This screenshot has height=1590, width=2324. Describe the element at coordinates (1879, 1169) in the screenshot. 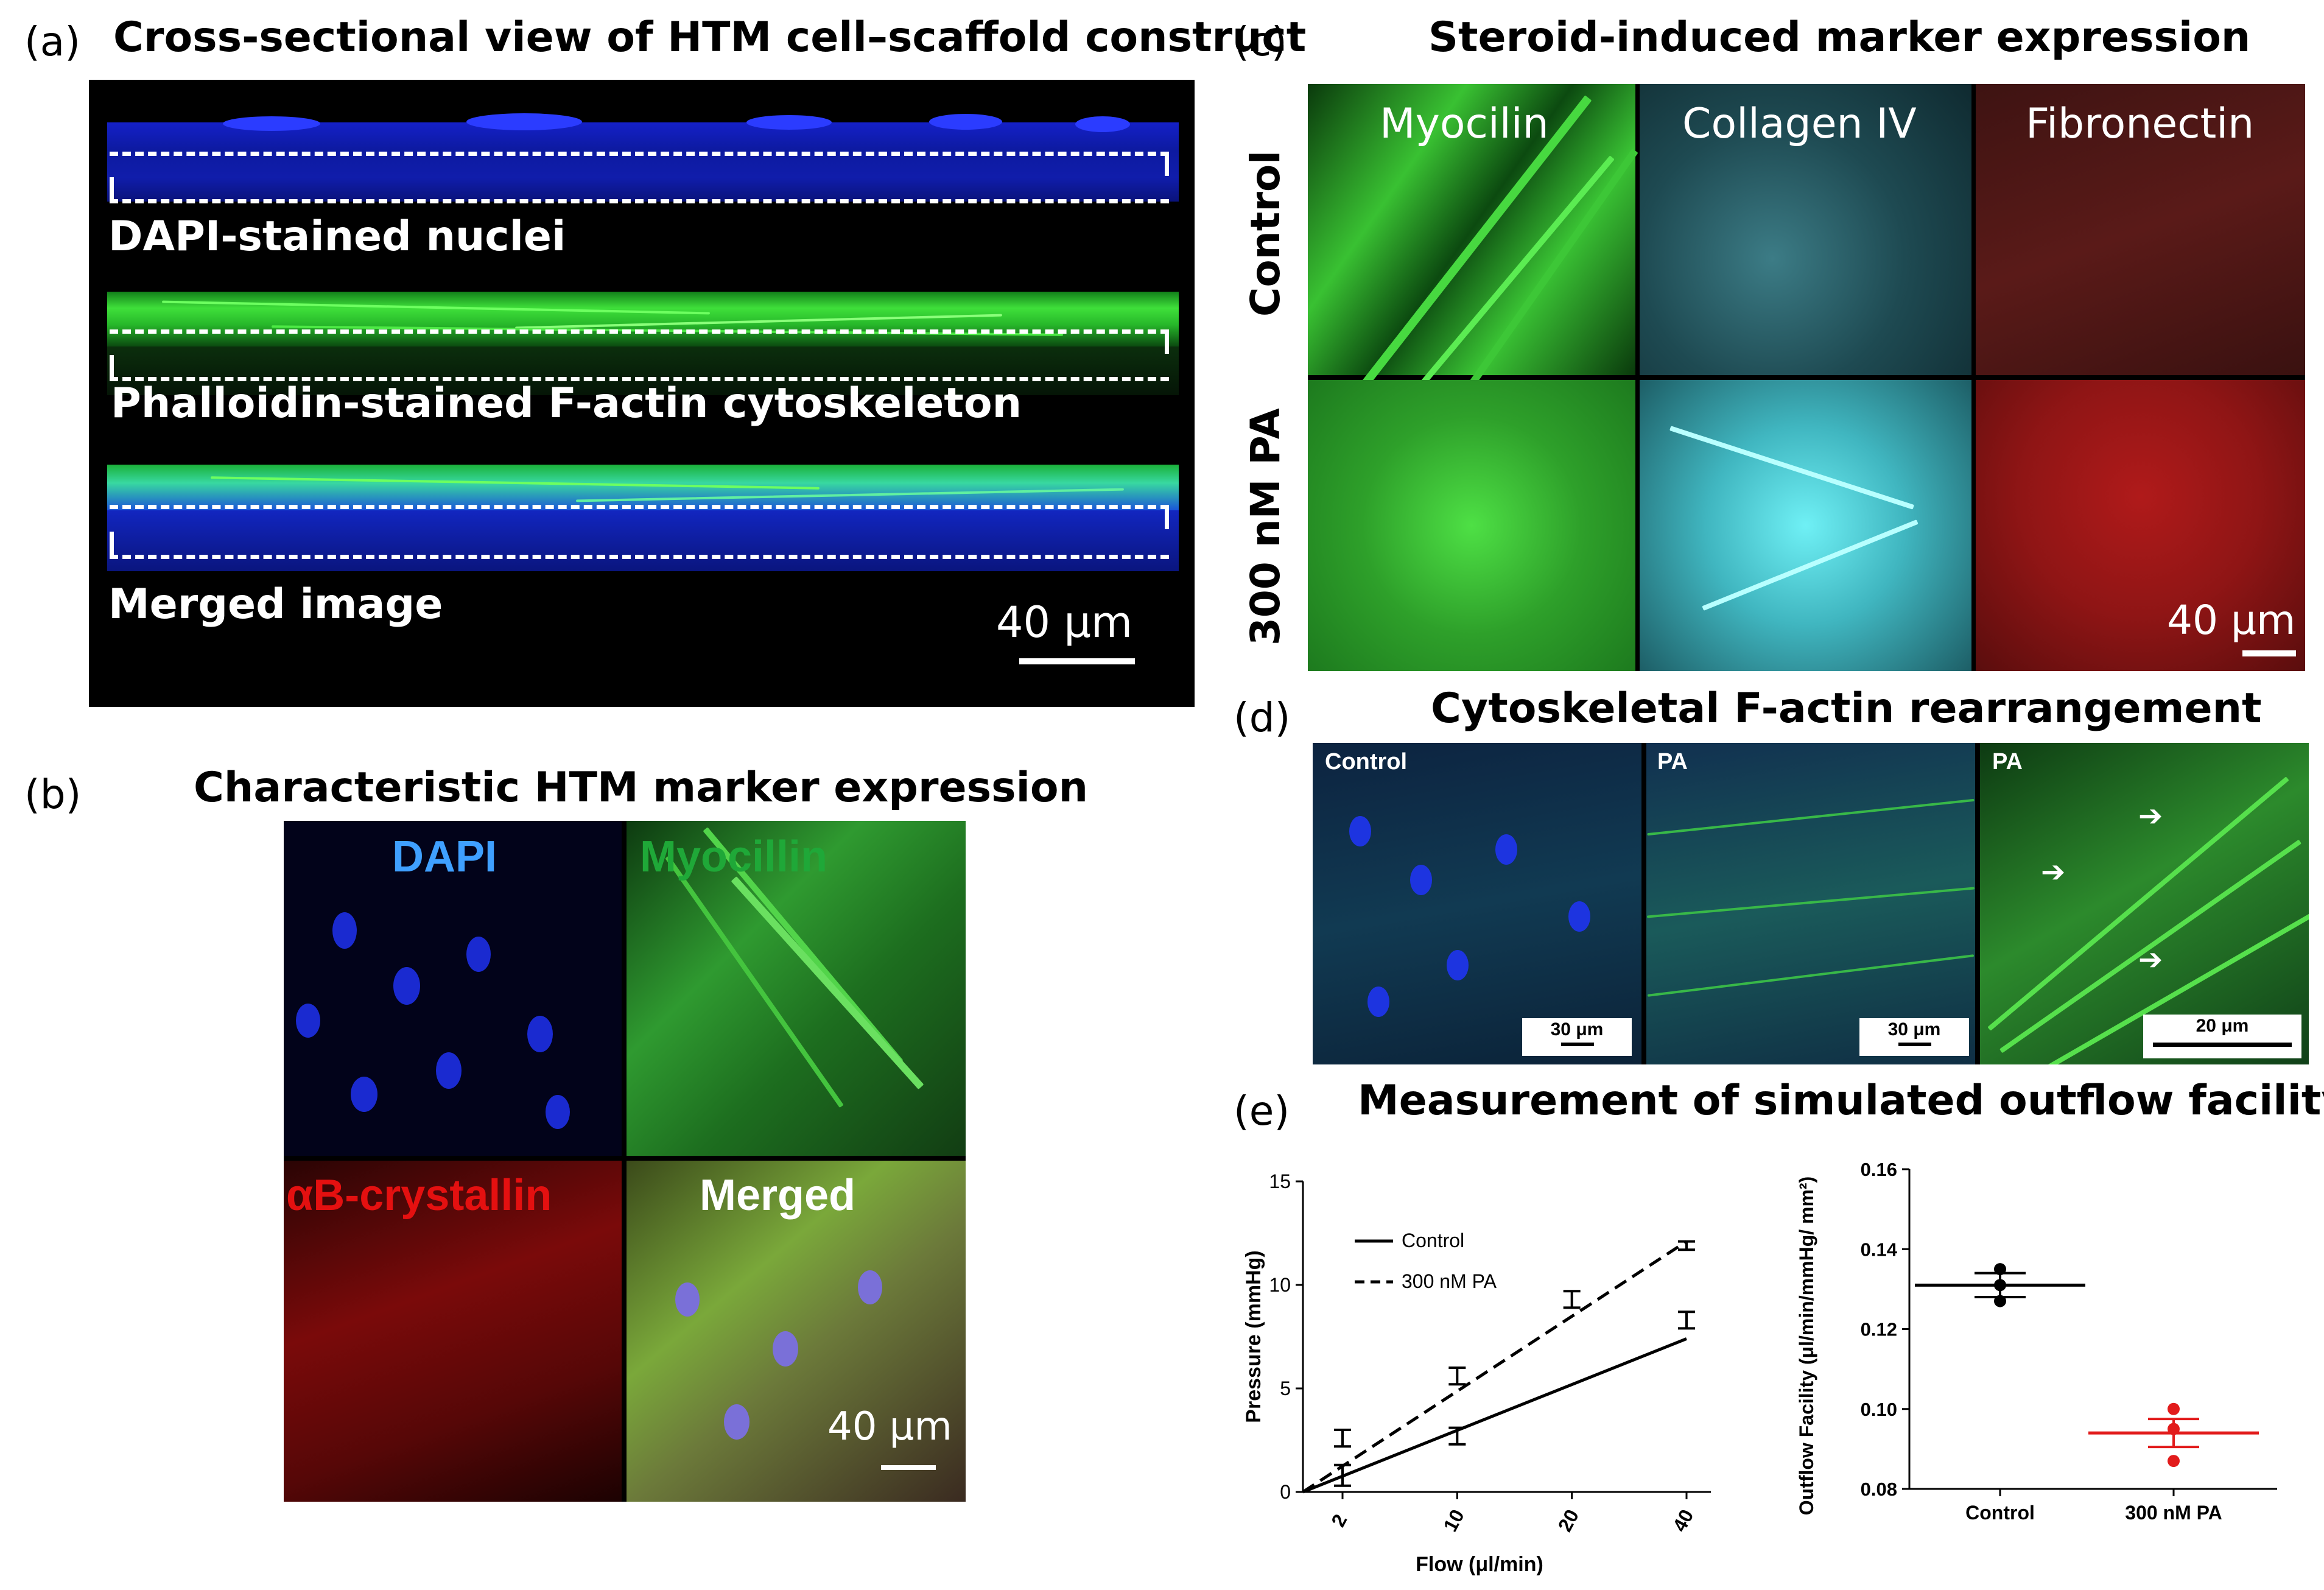

I see `y-tick-label: 0.16` at that location.